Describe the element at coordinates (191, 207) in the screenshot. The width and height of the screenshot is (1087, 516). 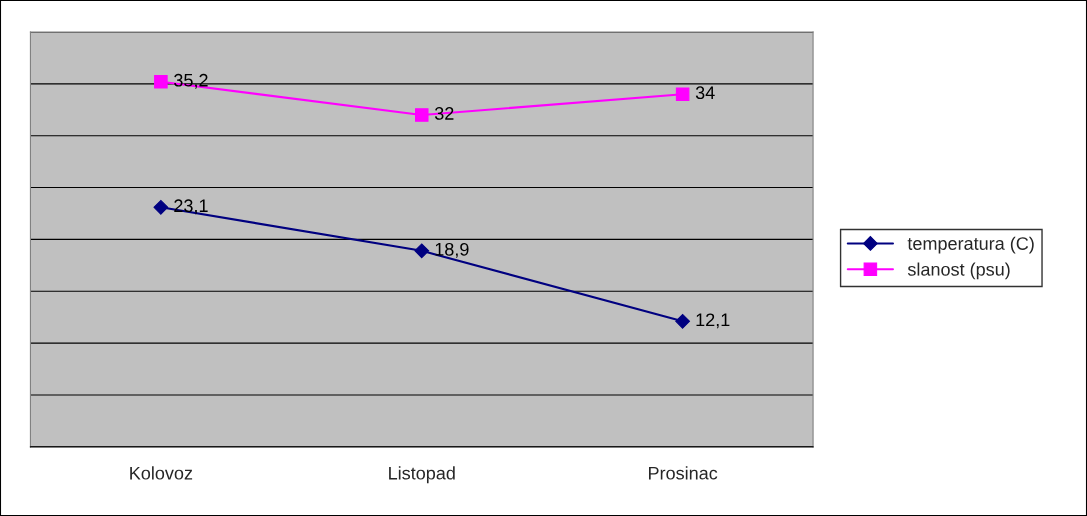
I see `data-label: 23,1` at that location.